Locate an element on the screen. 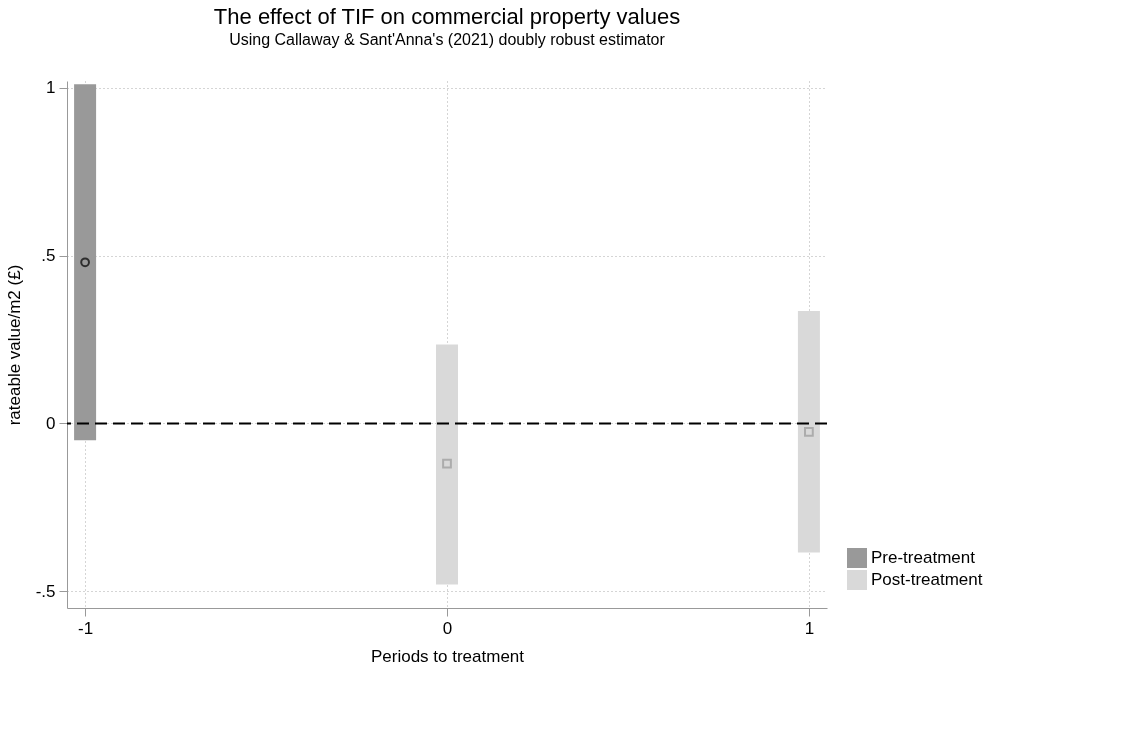 Image resolution: width=1131 pixels, height=735 pixels. y-tick-label: 1 is located at coordinates (51, 88).